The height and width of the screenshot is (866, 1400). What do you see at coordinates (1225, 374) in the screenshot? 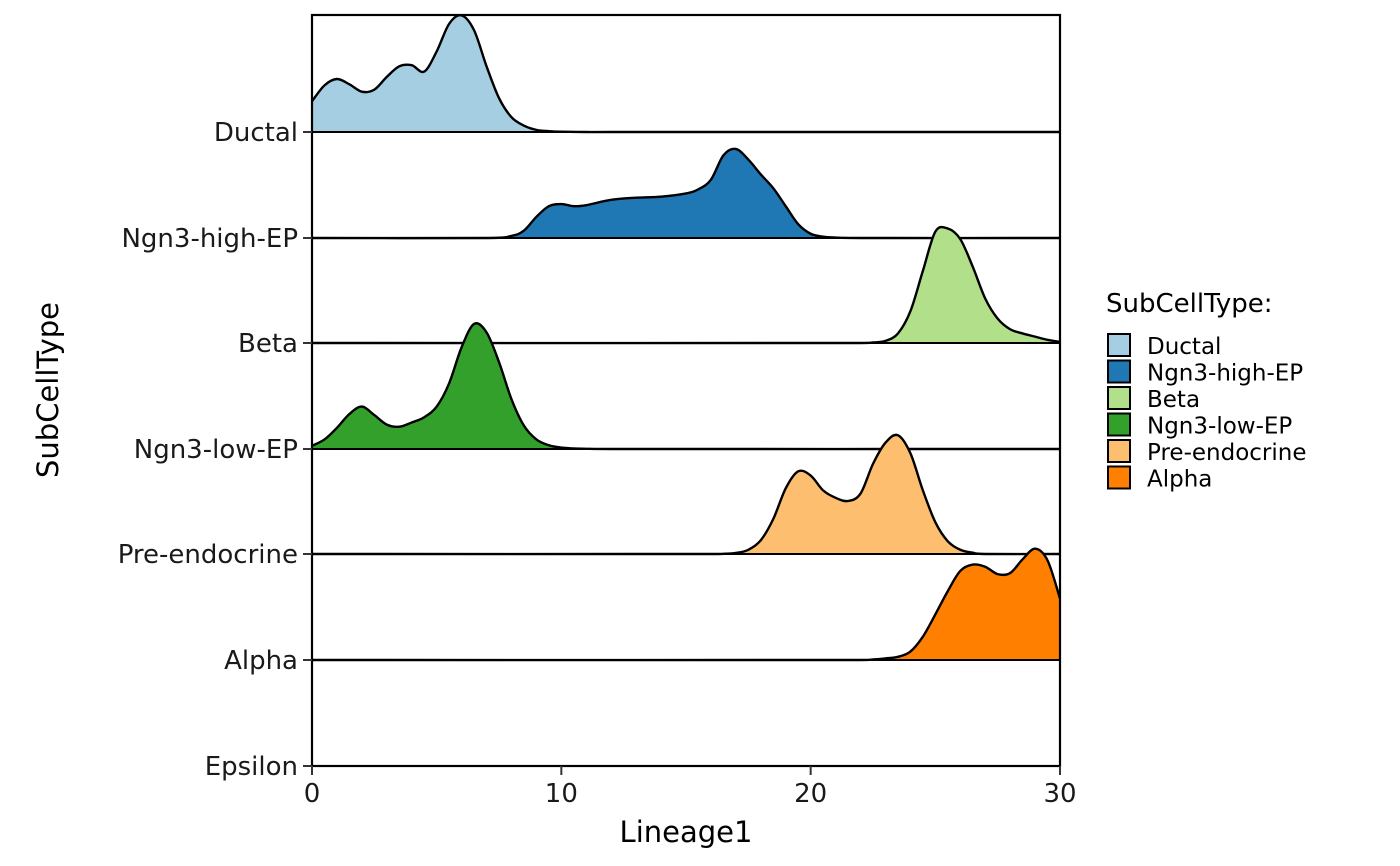
I see `legend-label-ngn3-high-ep: Ngn3-high-EP` at bounding box center [1225, 374].